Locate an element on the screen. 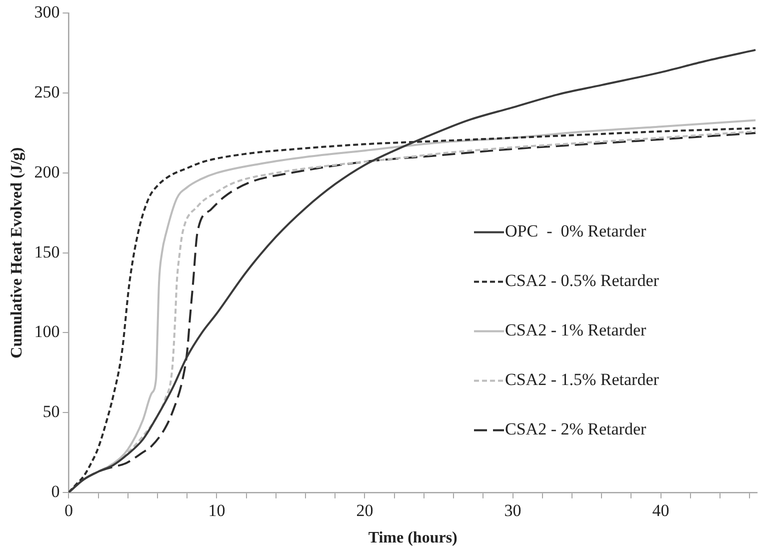 Image resolution: width=758 pixels, height=554 pixels. y-tick-label: 200 is located at coordinates (47, 172).